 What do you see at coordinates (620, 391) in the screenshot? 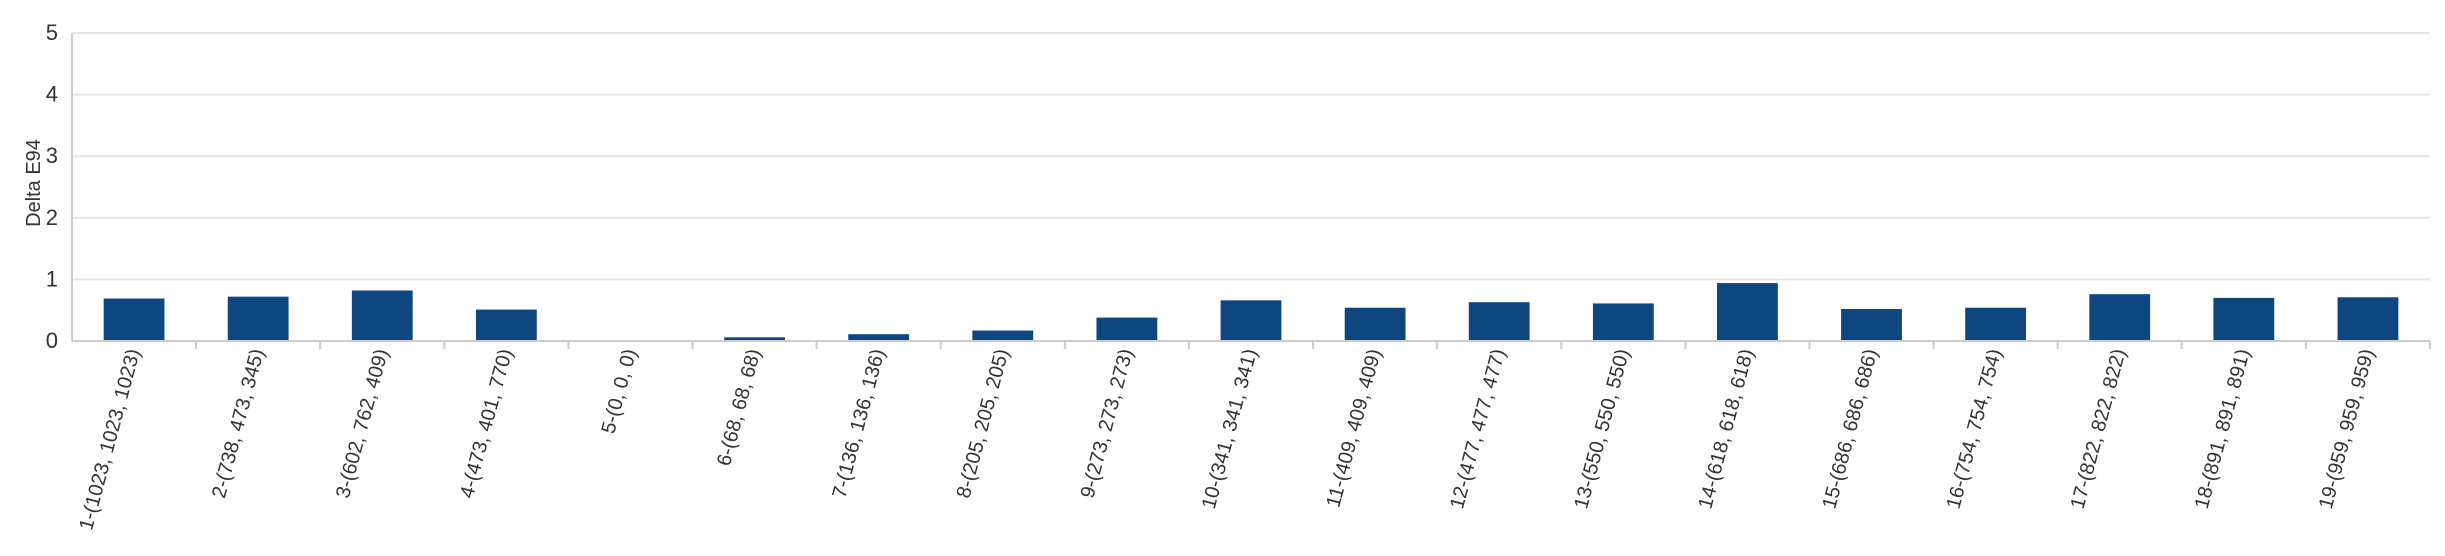
I see `x-tick-label: 5-(0, 0, 0)` at bounding box center [620, 391].